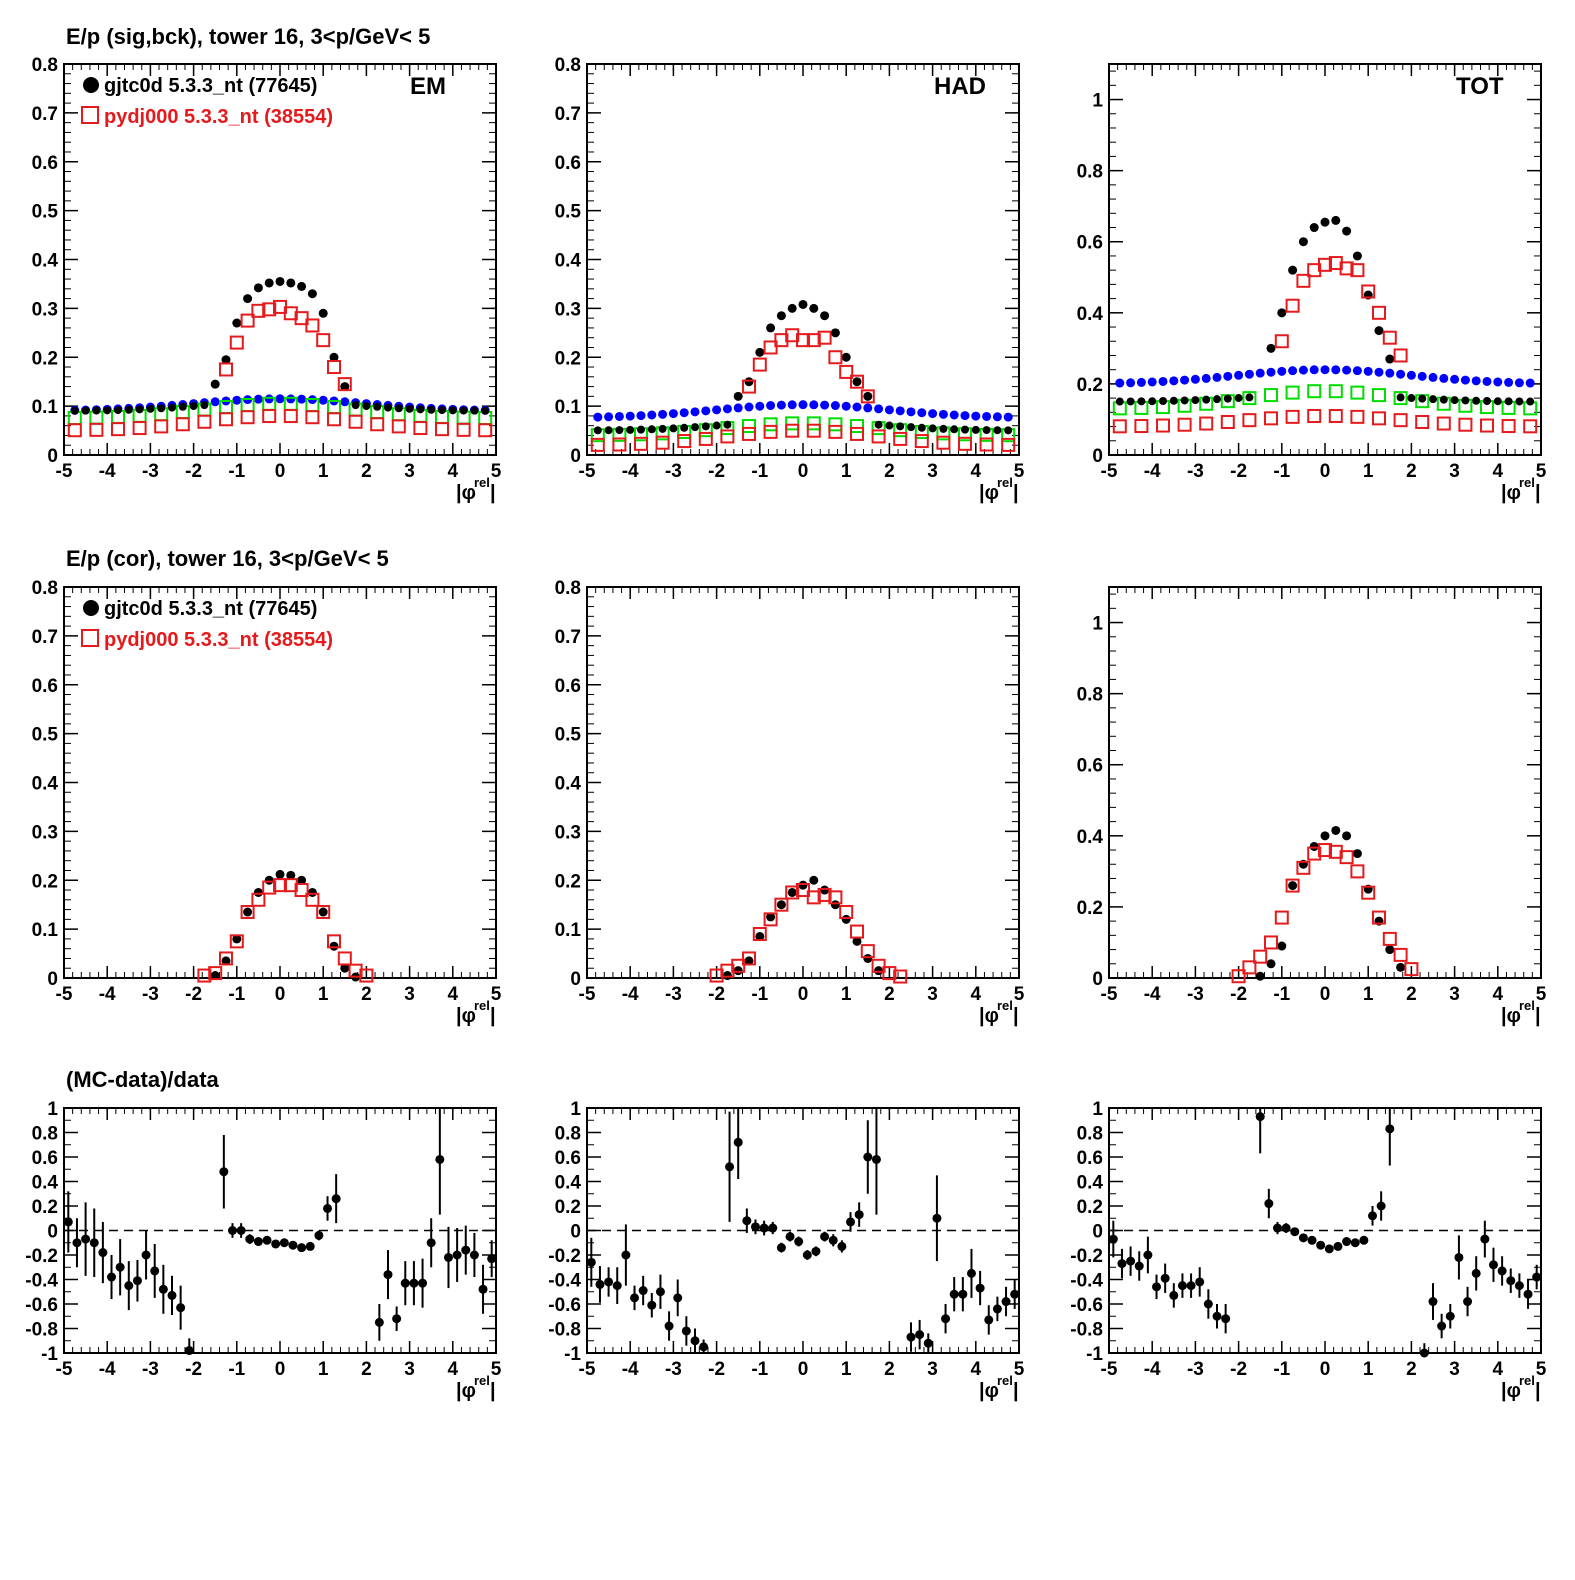 The width and height of the screenshot is (1575, 1580). I want to click on axes-frame, so click(803, 259).